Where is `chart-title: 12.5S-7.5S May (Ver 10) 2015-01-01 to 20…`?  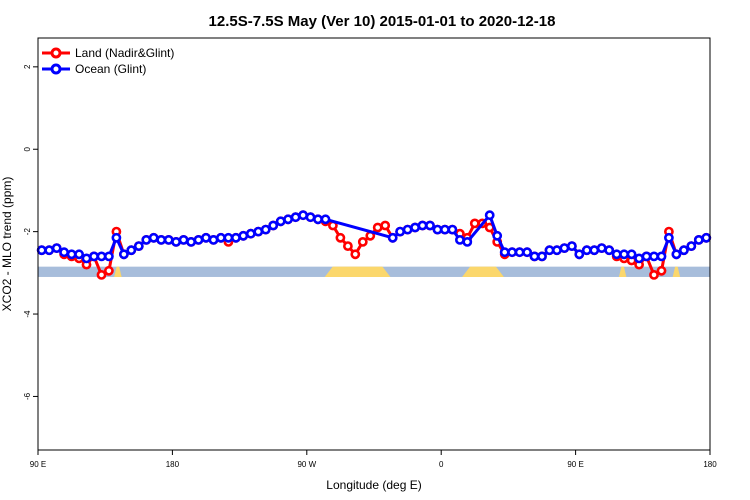 chart-title: 12.5S-7.5S May (Ver 10) 2015-01-01 to 20… is located at coordinates (382, 21).